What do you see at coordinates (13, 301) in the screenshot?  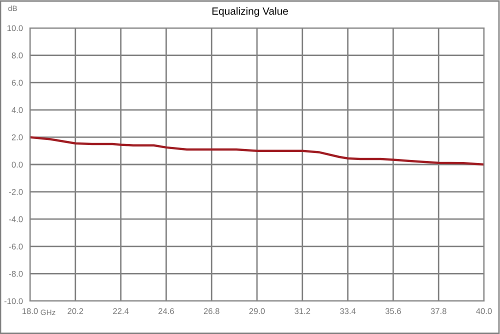 I see `y-tick-label: -10.0` at bounding box center [13, 301].